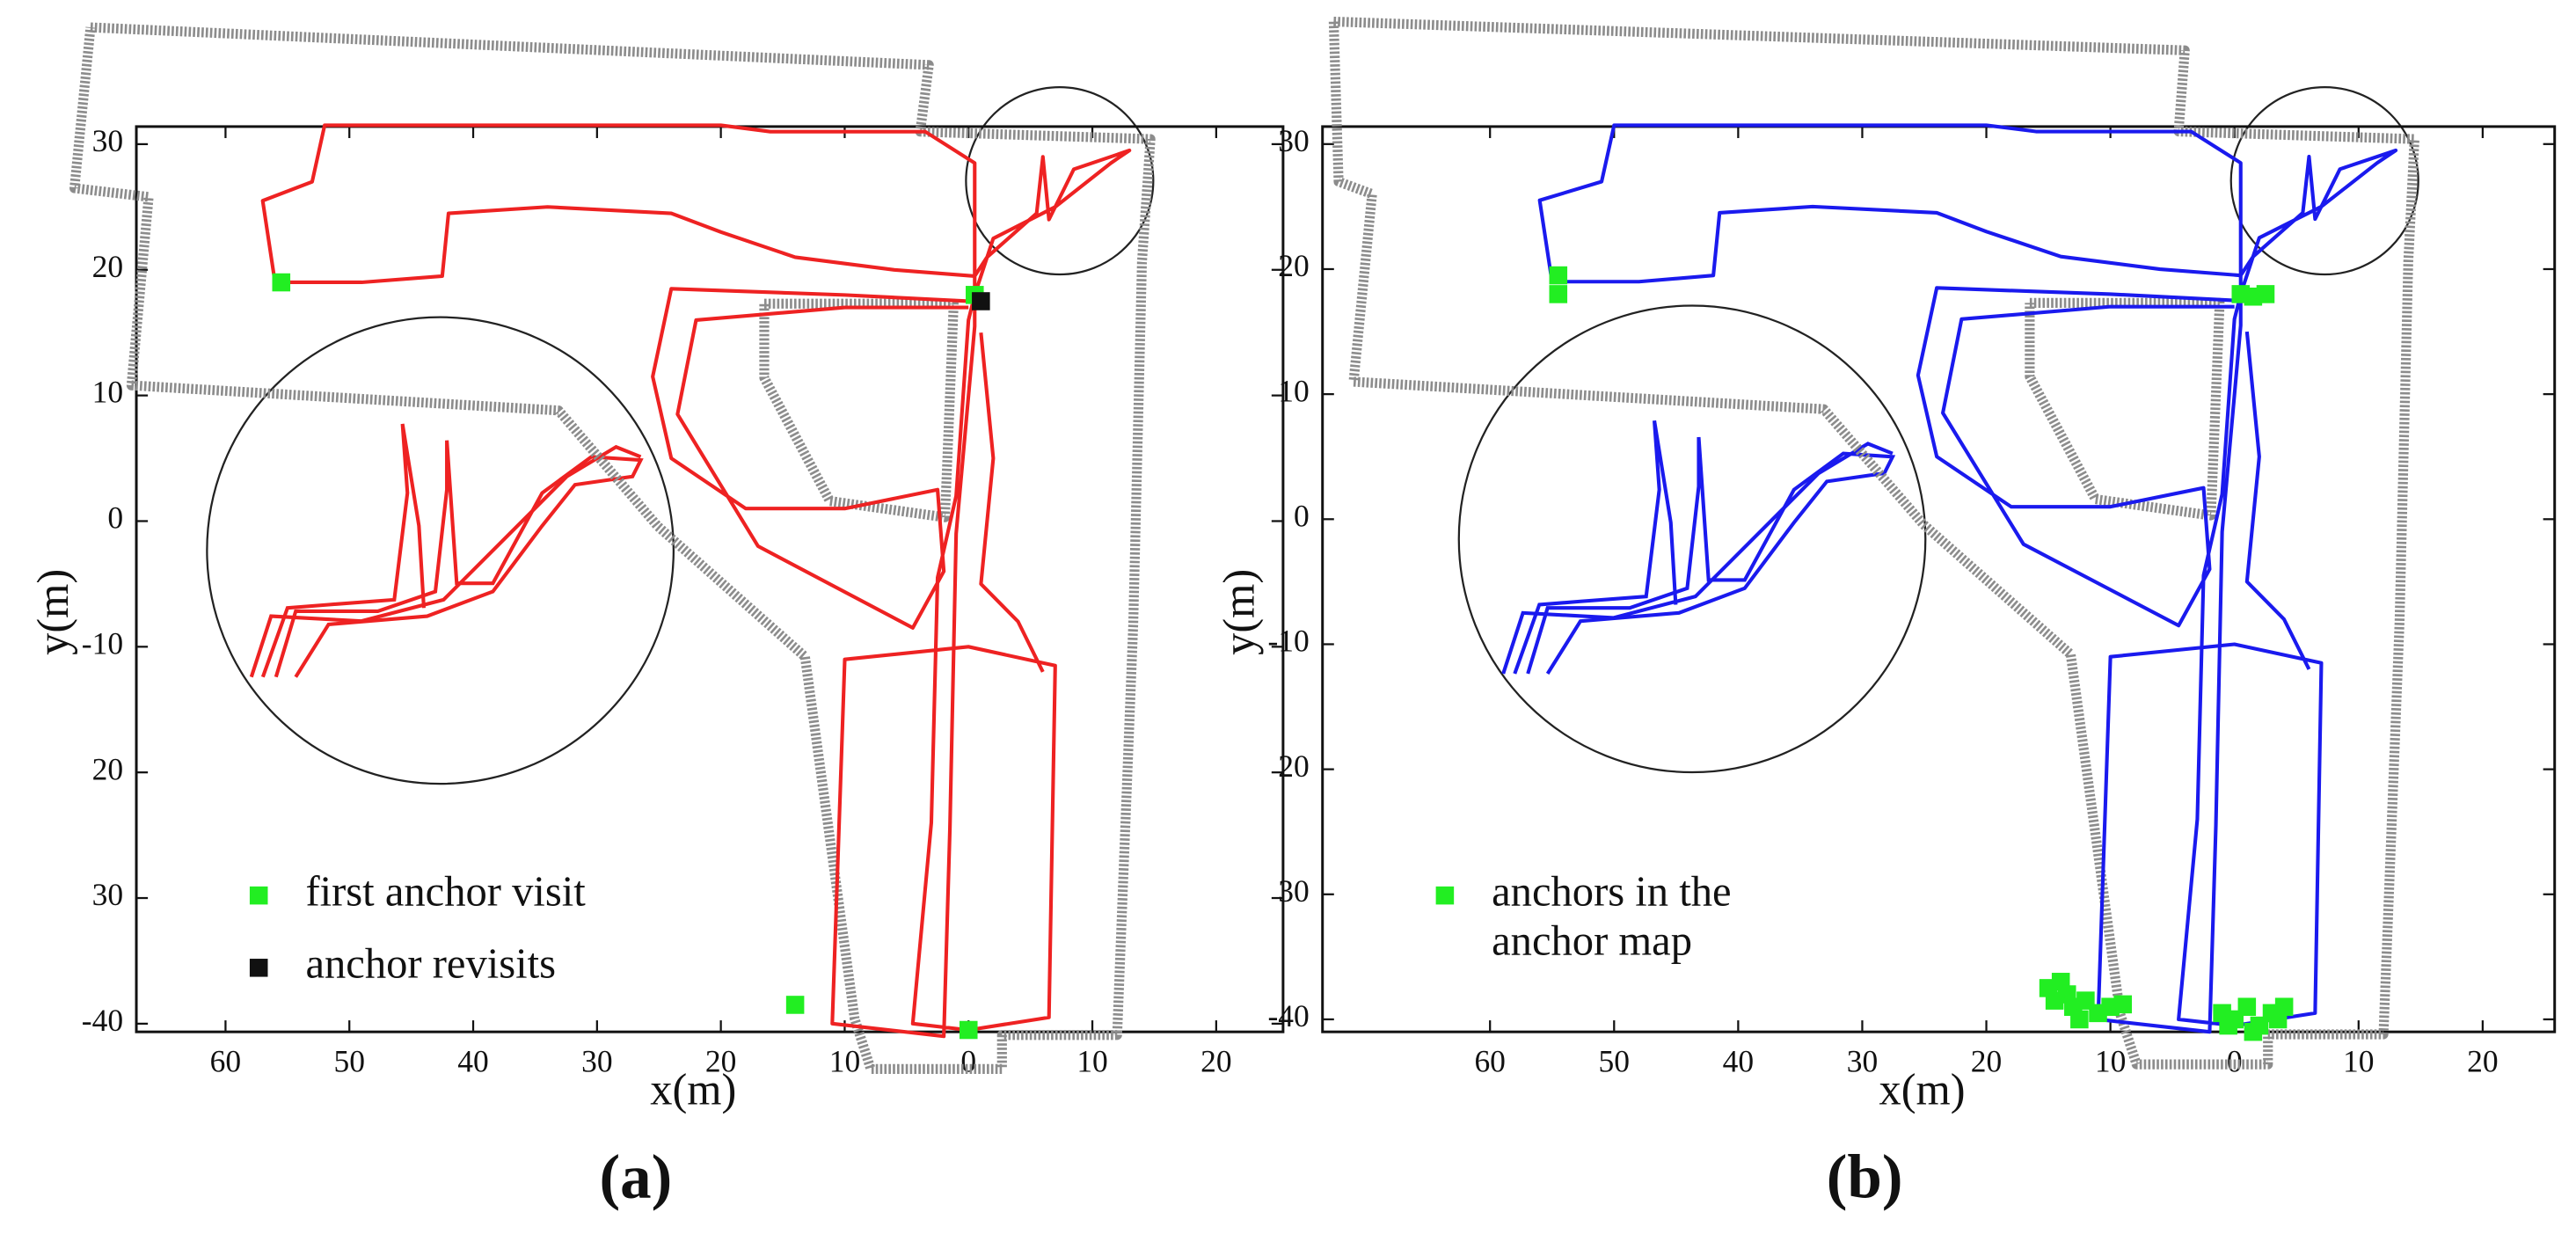  I want to click on panel-label: (b), so click(1865, 1177).